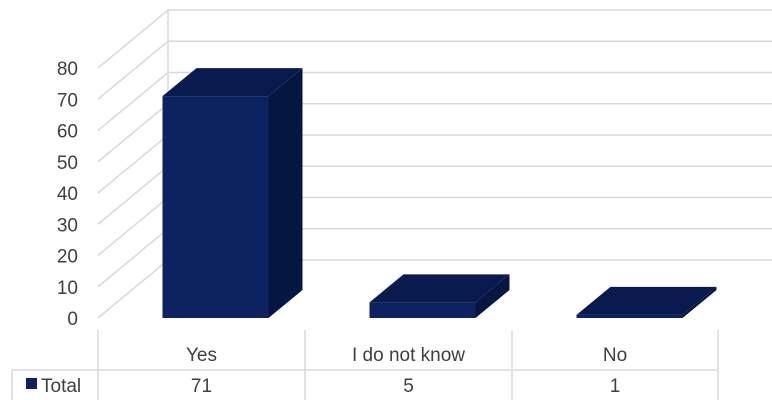 The width and height of the screenshot is (772, 400). I want to click on series-label: Total, so click(61, 386).